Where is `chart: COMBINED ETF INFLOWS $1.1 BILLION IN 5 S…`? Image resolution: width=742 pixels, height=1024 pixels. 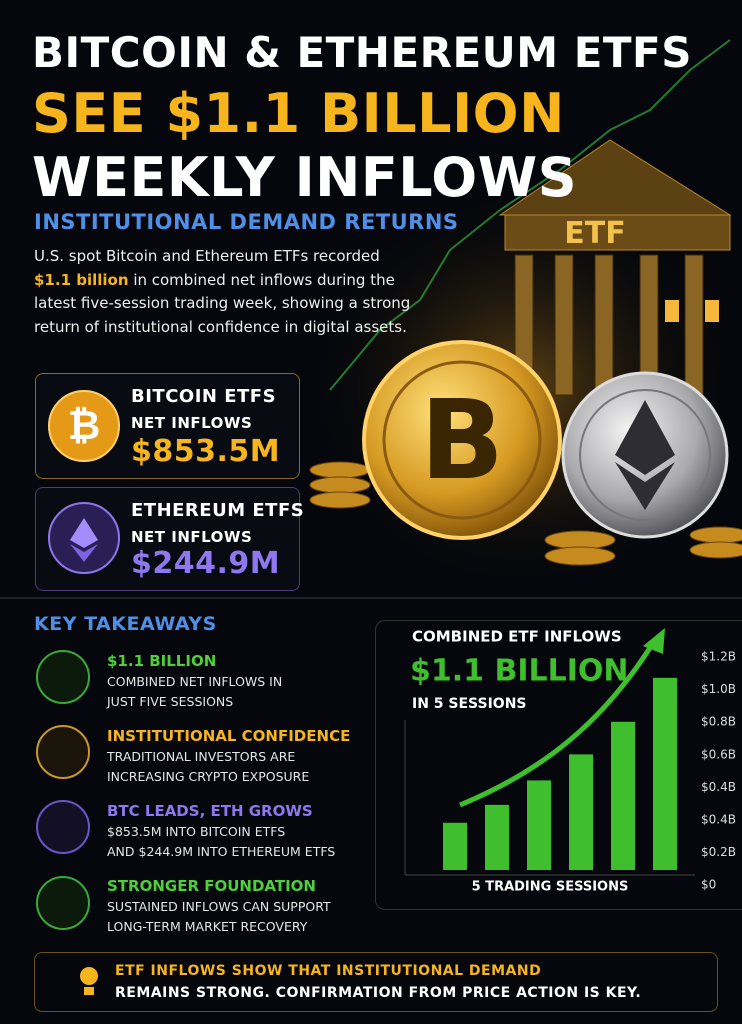
chart: COMBINED ETF INFLOWS $1.1 BILLION IN 5 S… is located at coordinates (570, 761).